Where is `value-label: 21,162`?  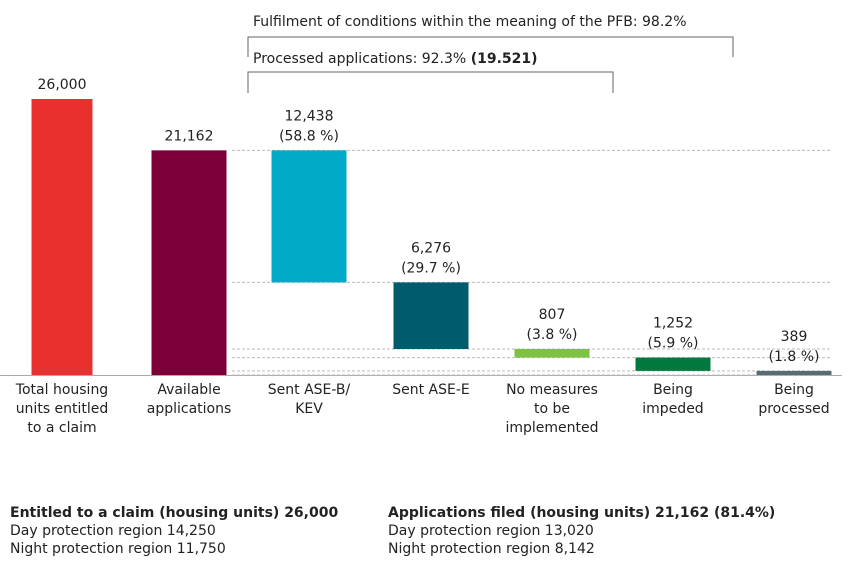 value-label: 21,162 is located at coordinates (189, 136).